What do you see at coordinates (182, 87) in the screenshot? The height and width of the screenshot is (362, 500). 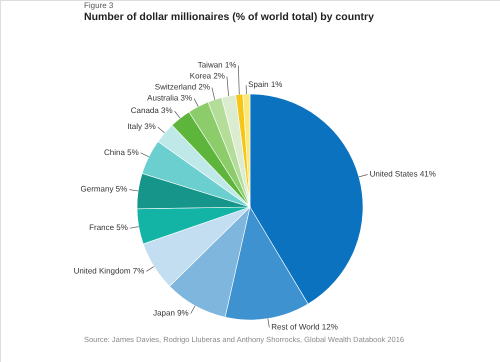 I see `slice-label: Switzerland 2%` at bounding box center [182, 87].